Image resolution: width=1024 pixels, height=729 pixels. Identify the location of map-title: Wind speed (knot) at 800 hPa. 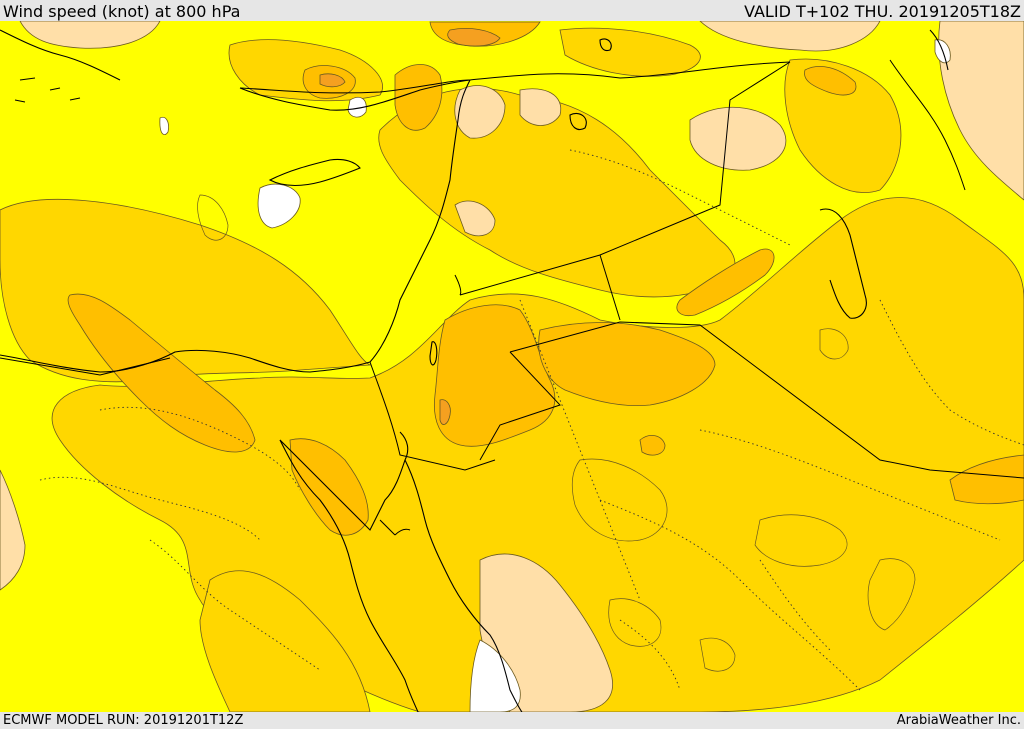
(122, 11).